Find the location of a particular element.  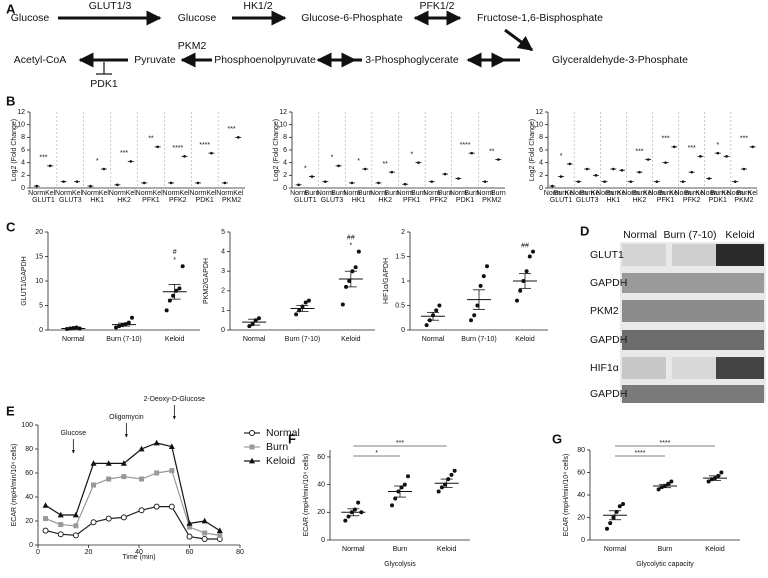

y-axis-label: Log2 (Fold Change) is located at coordinates (14, 150).